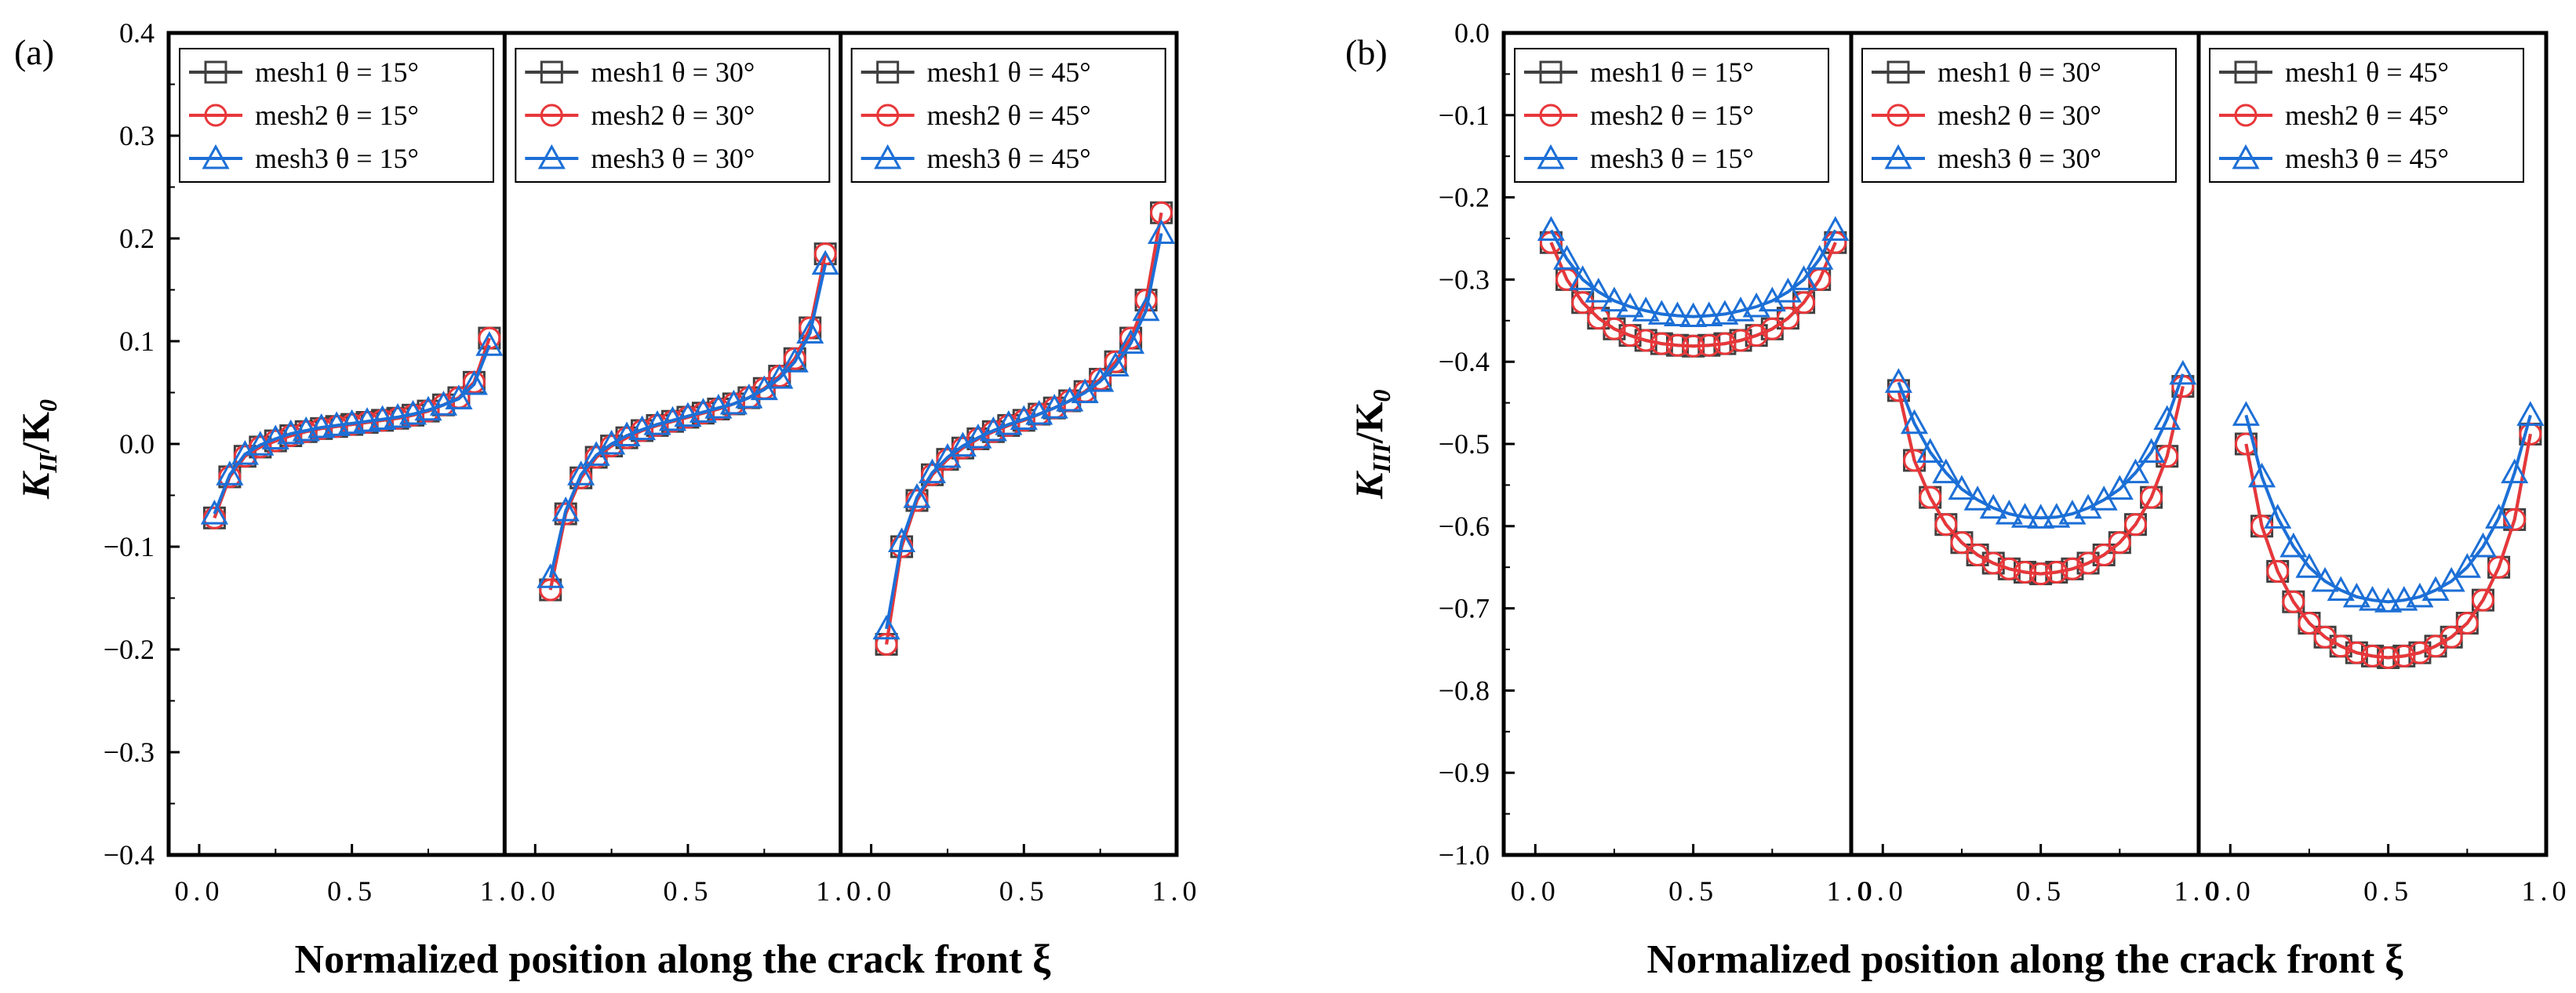 The height and width of the screenshot is (993, 2576). Describe the element at coordinates (1693, 891) in the screenshot. I see `chart-b-sub1-xtick-label: 0.5` at that location.